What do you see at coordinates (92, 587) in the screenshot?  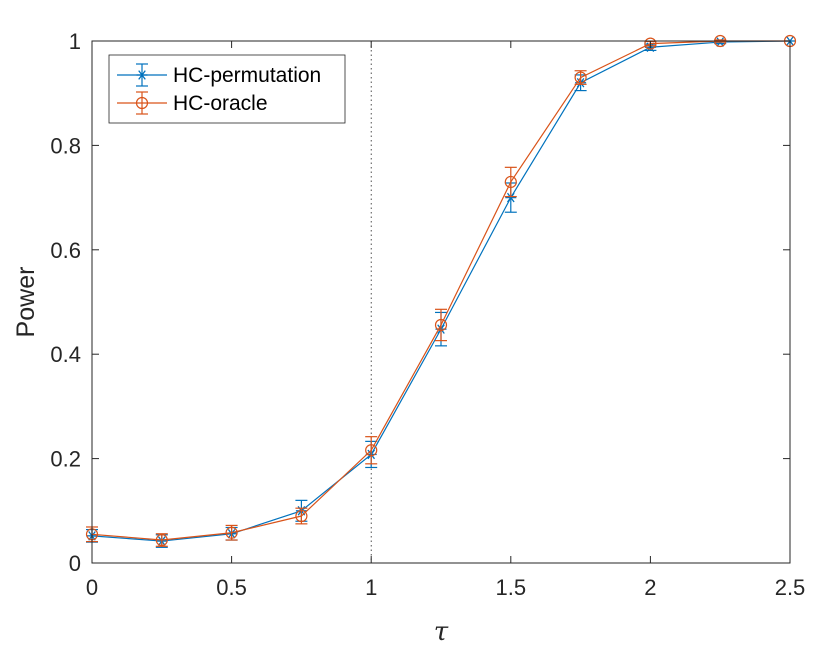 I see `x-tick-label: 0` at bounding box center [92, 587].